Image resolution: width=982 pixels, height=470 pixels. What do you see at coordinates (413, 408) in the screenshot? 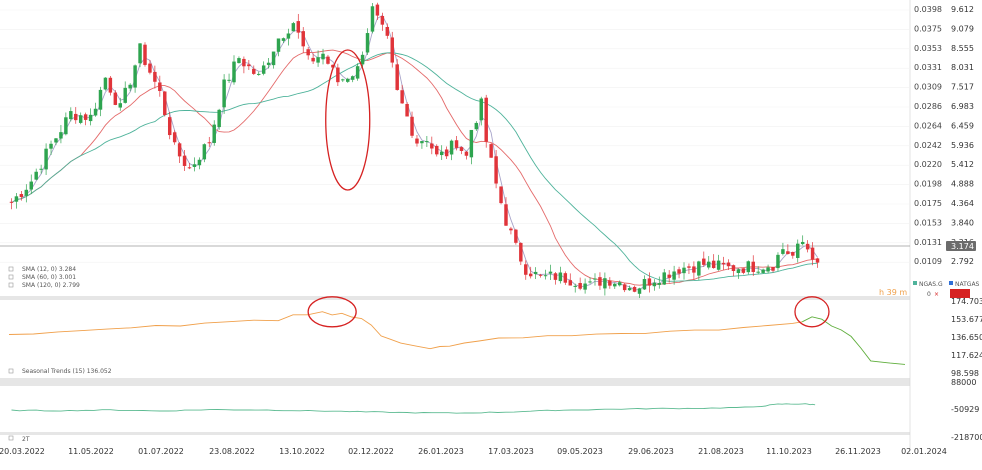
I see `cot-line` at bounding box center [413, 408].